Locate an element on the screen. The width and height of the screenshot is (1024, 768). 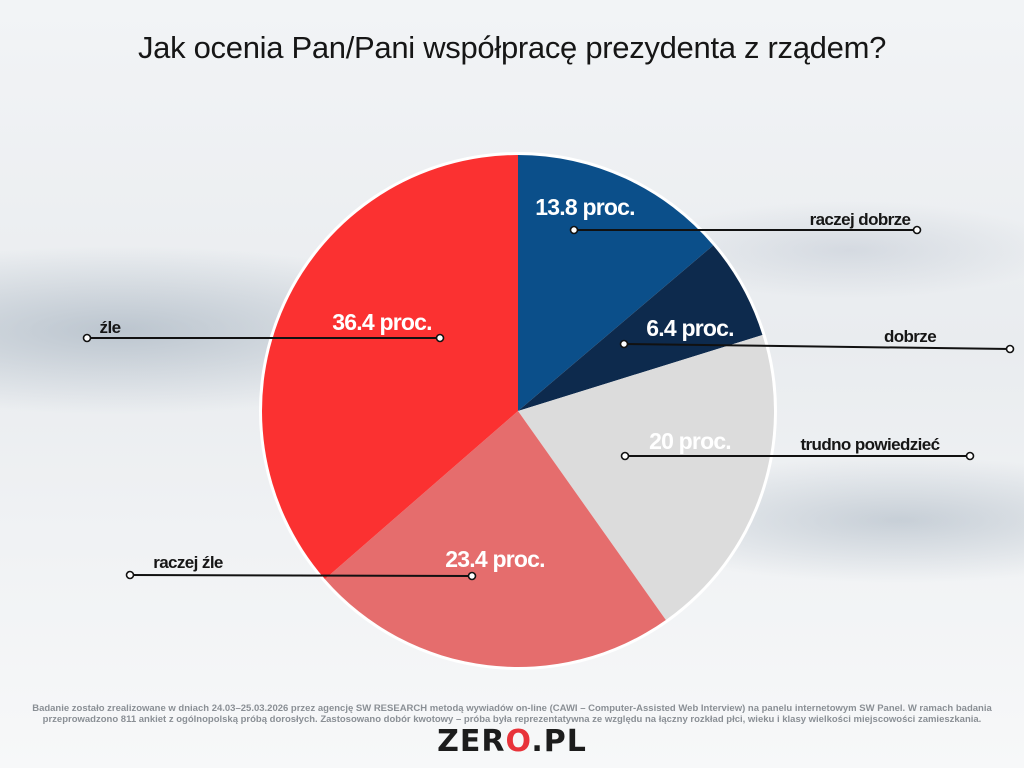
slice-value-label: 23.4 proc. is located at coordinates (494, 559).